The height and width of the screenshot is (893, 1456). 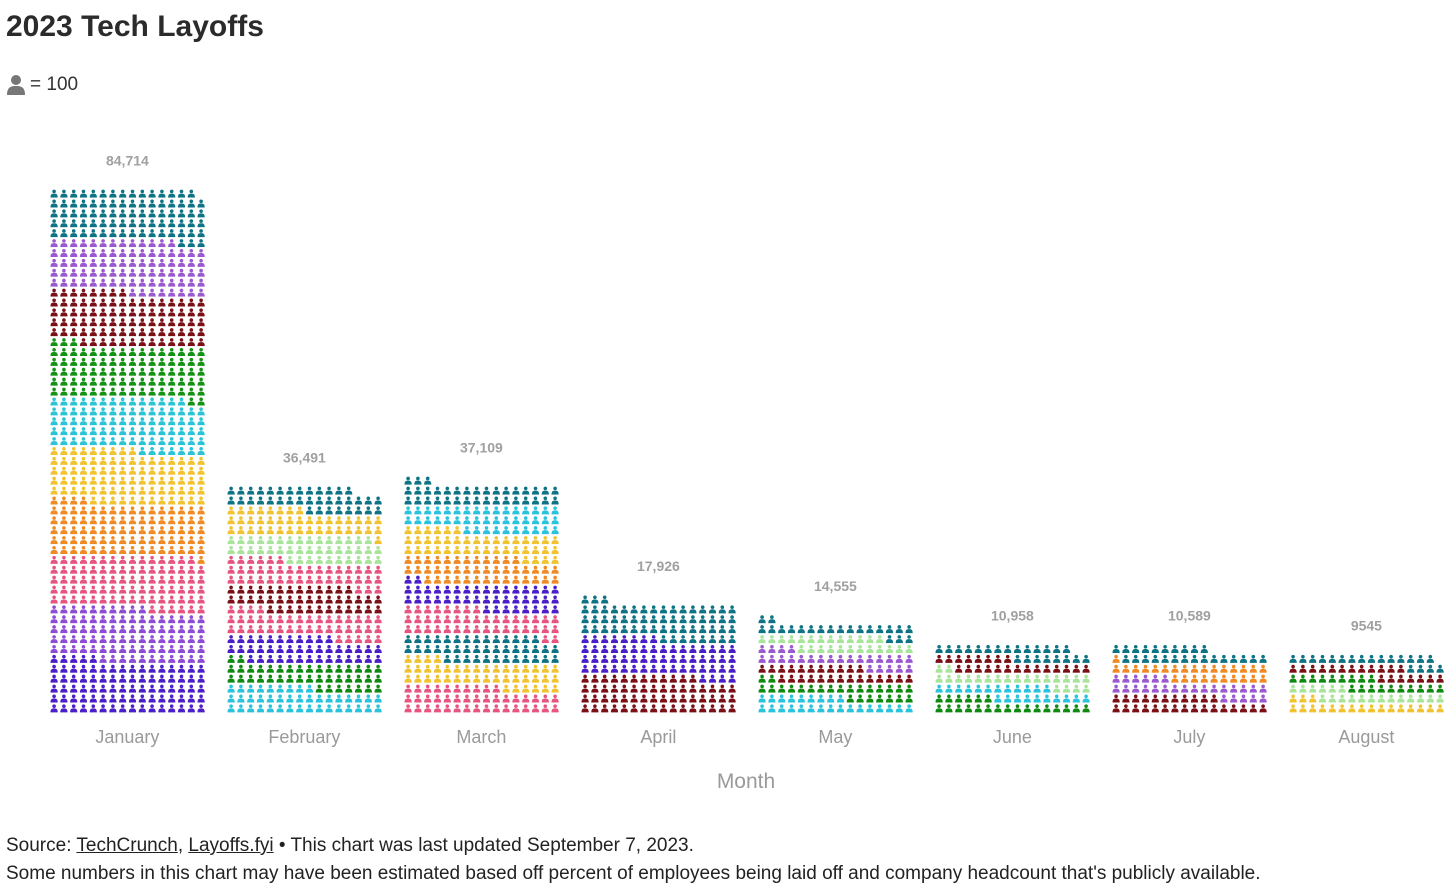 I want to click on techcrunch-link: TechCrunch, so click(x=127, y=845).